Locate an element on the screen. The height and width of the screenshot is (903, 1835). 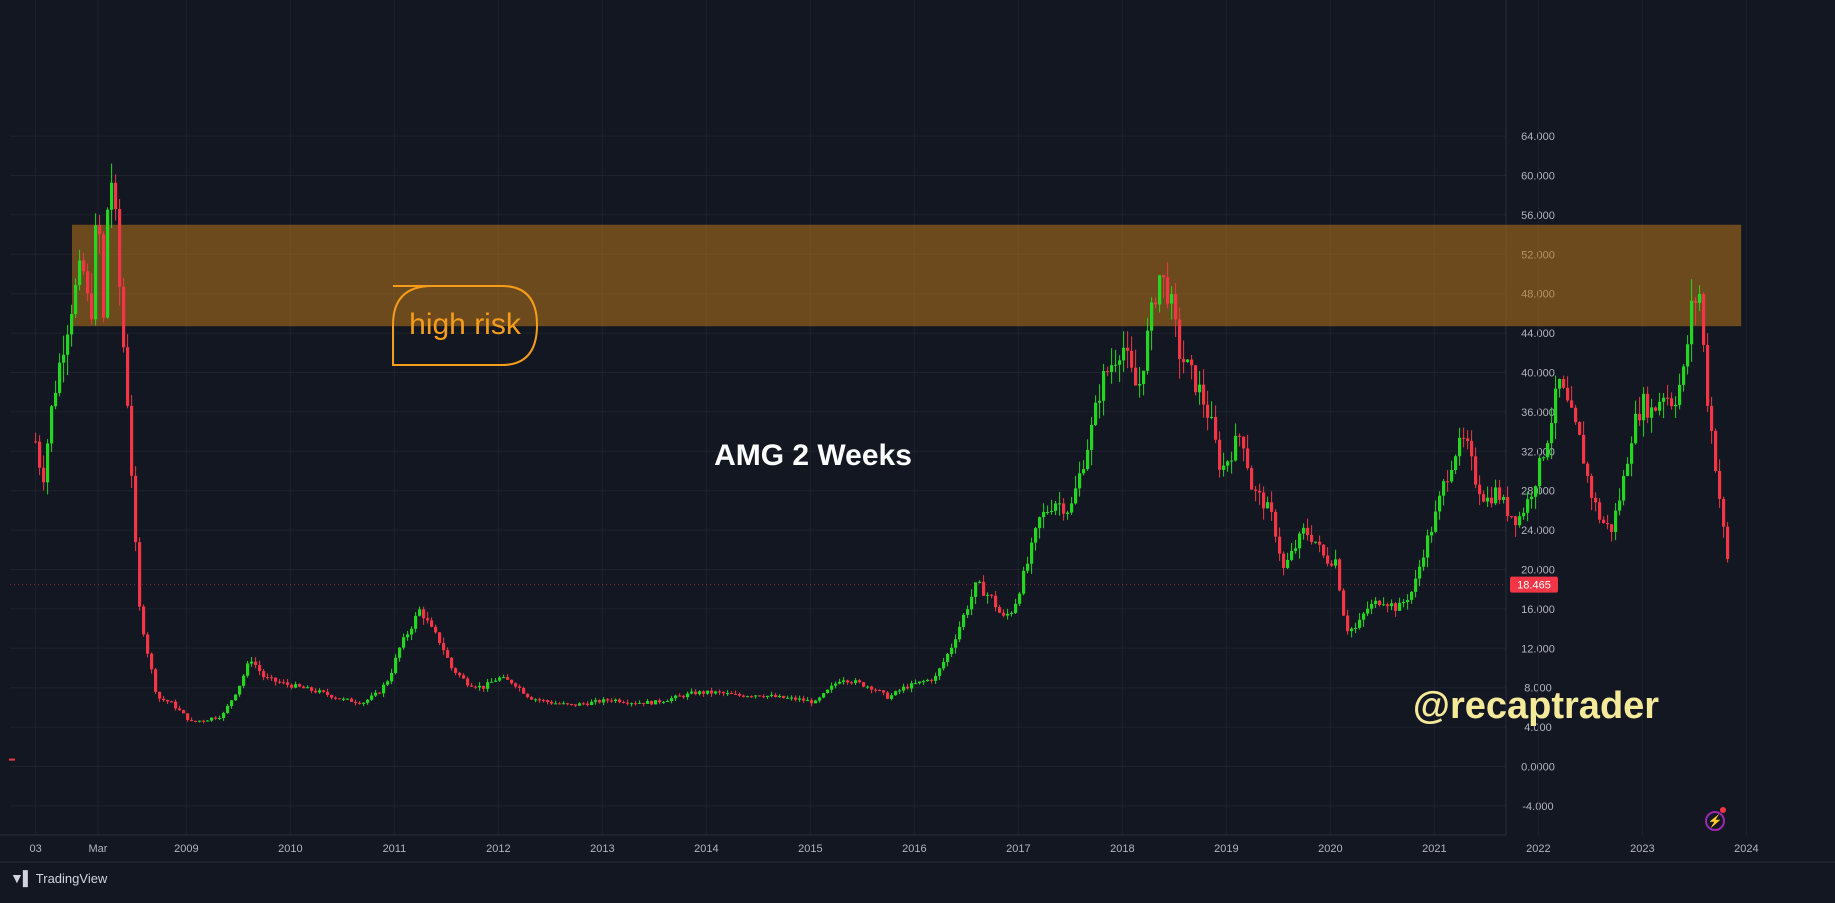
high-risk-zone is located at coordinates (907, 275).